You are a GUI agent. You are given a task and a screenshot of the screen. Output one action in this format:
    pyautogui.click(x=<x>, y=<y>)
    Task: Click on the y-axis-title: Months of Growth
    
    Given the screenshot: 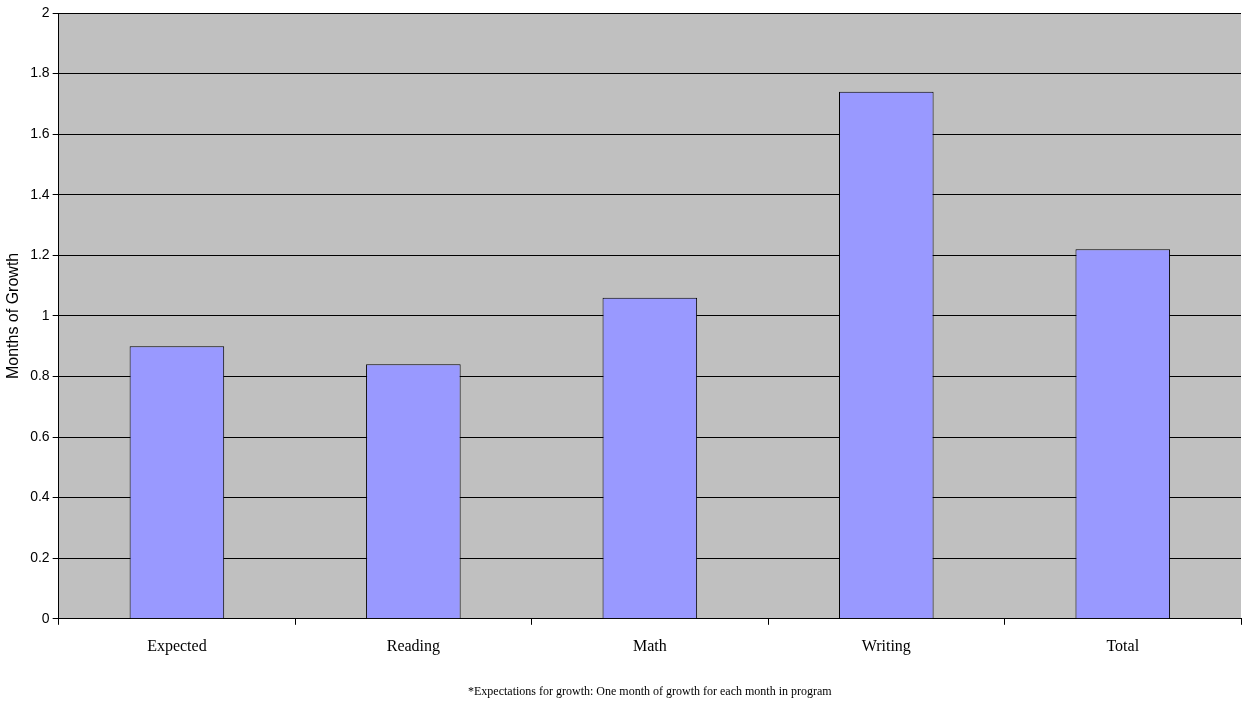 What is the action you would take?
    pyautogui.click(x=13, y=316)
    